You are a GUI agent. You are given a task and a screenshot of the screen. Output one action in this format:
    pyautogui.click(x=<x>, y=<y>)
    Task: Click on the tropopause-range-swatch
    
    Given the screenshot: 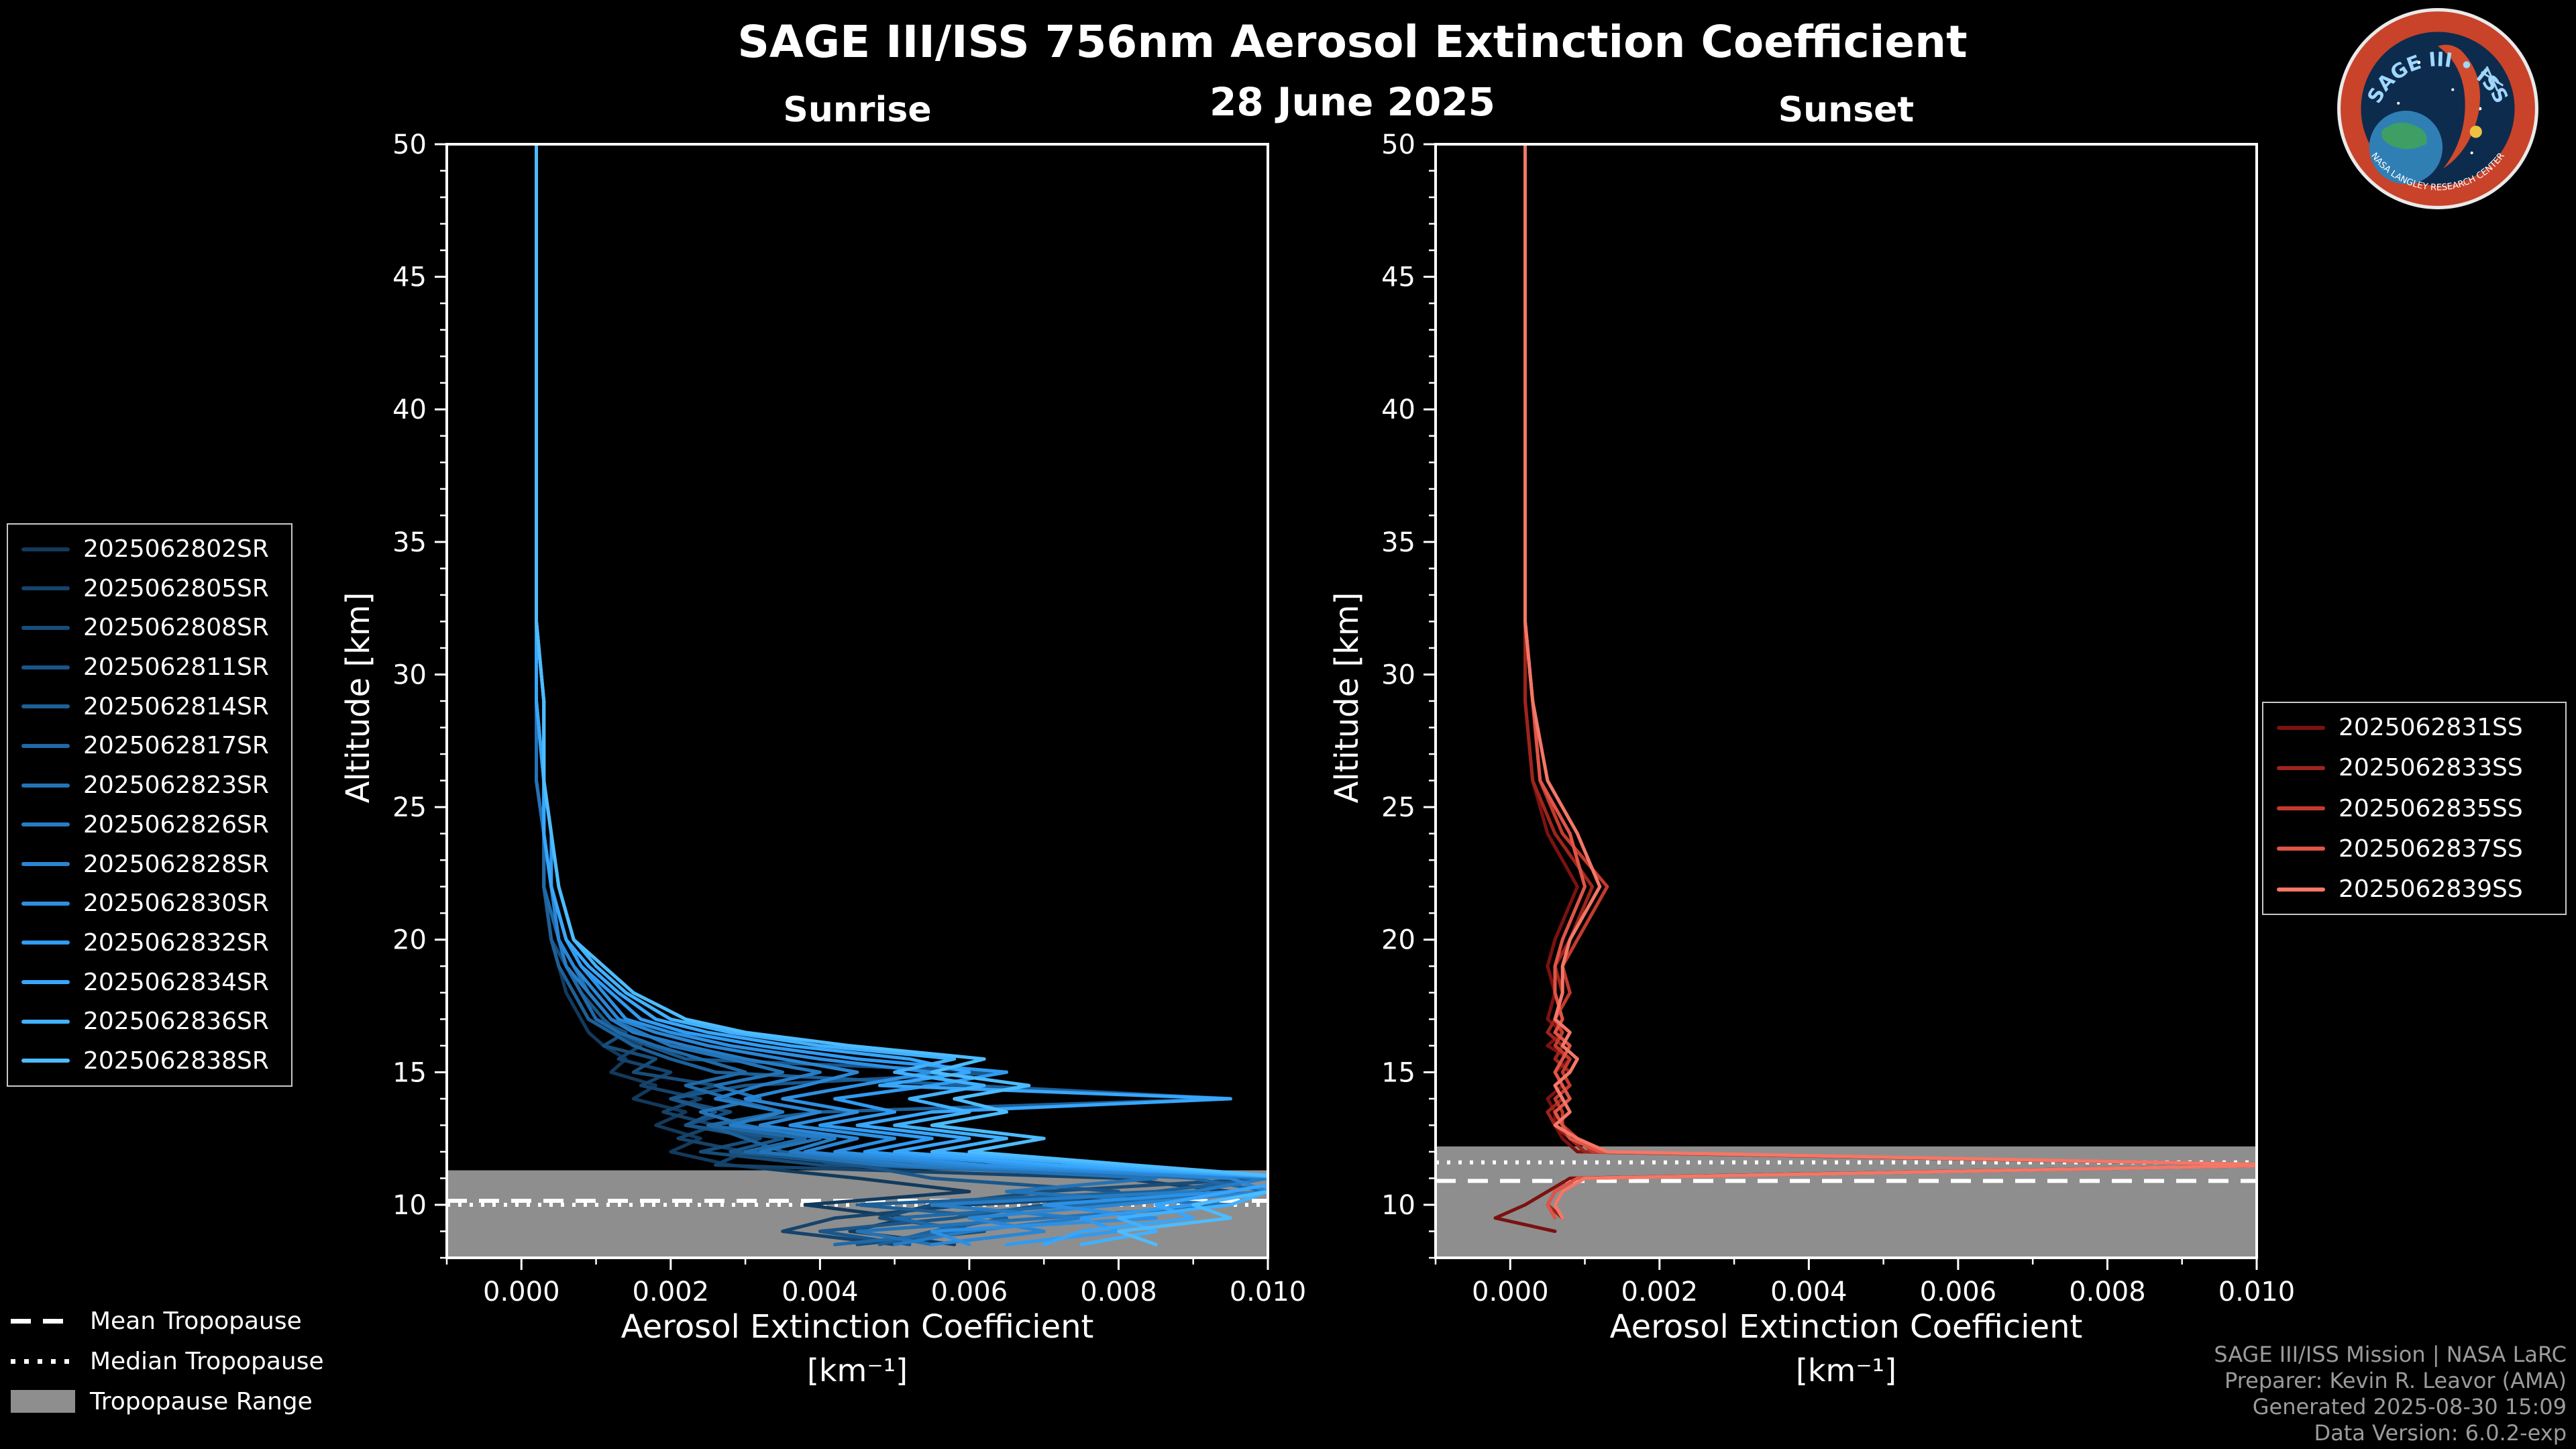 What is the action you would take?
    pyautogui.click(x=43, y=1401)
    